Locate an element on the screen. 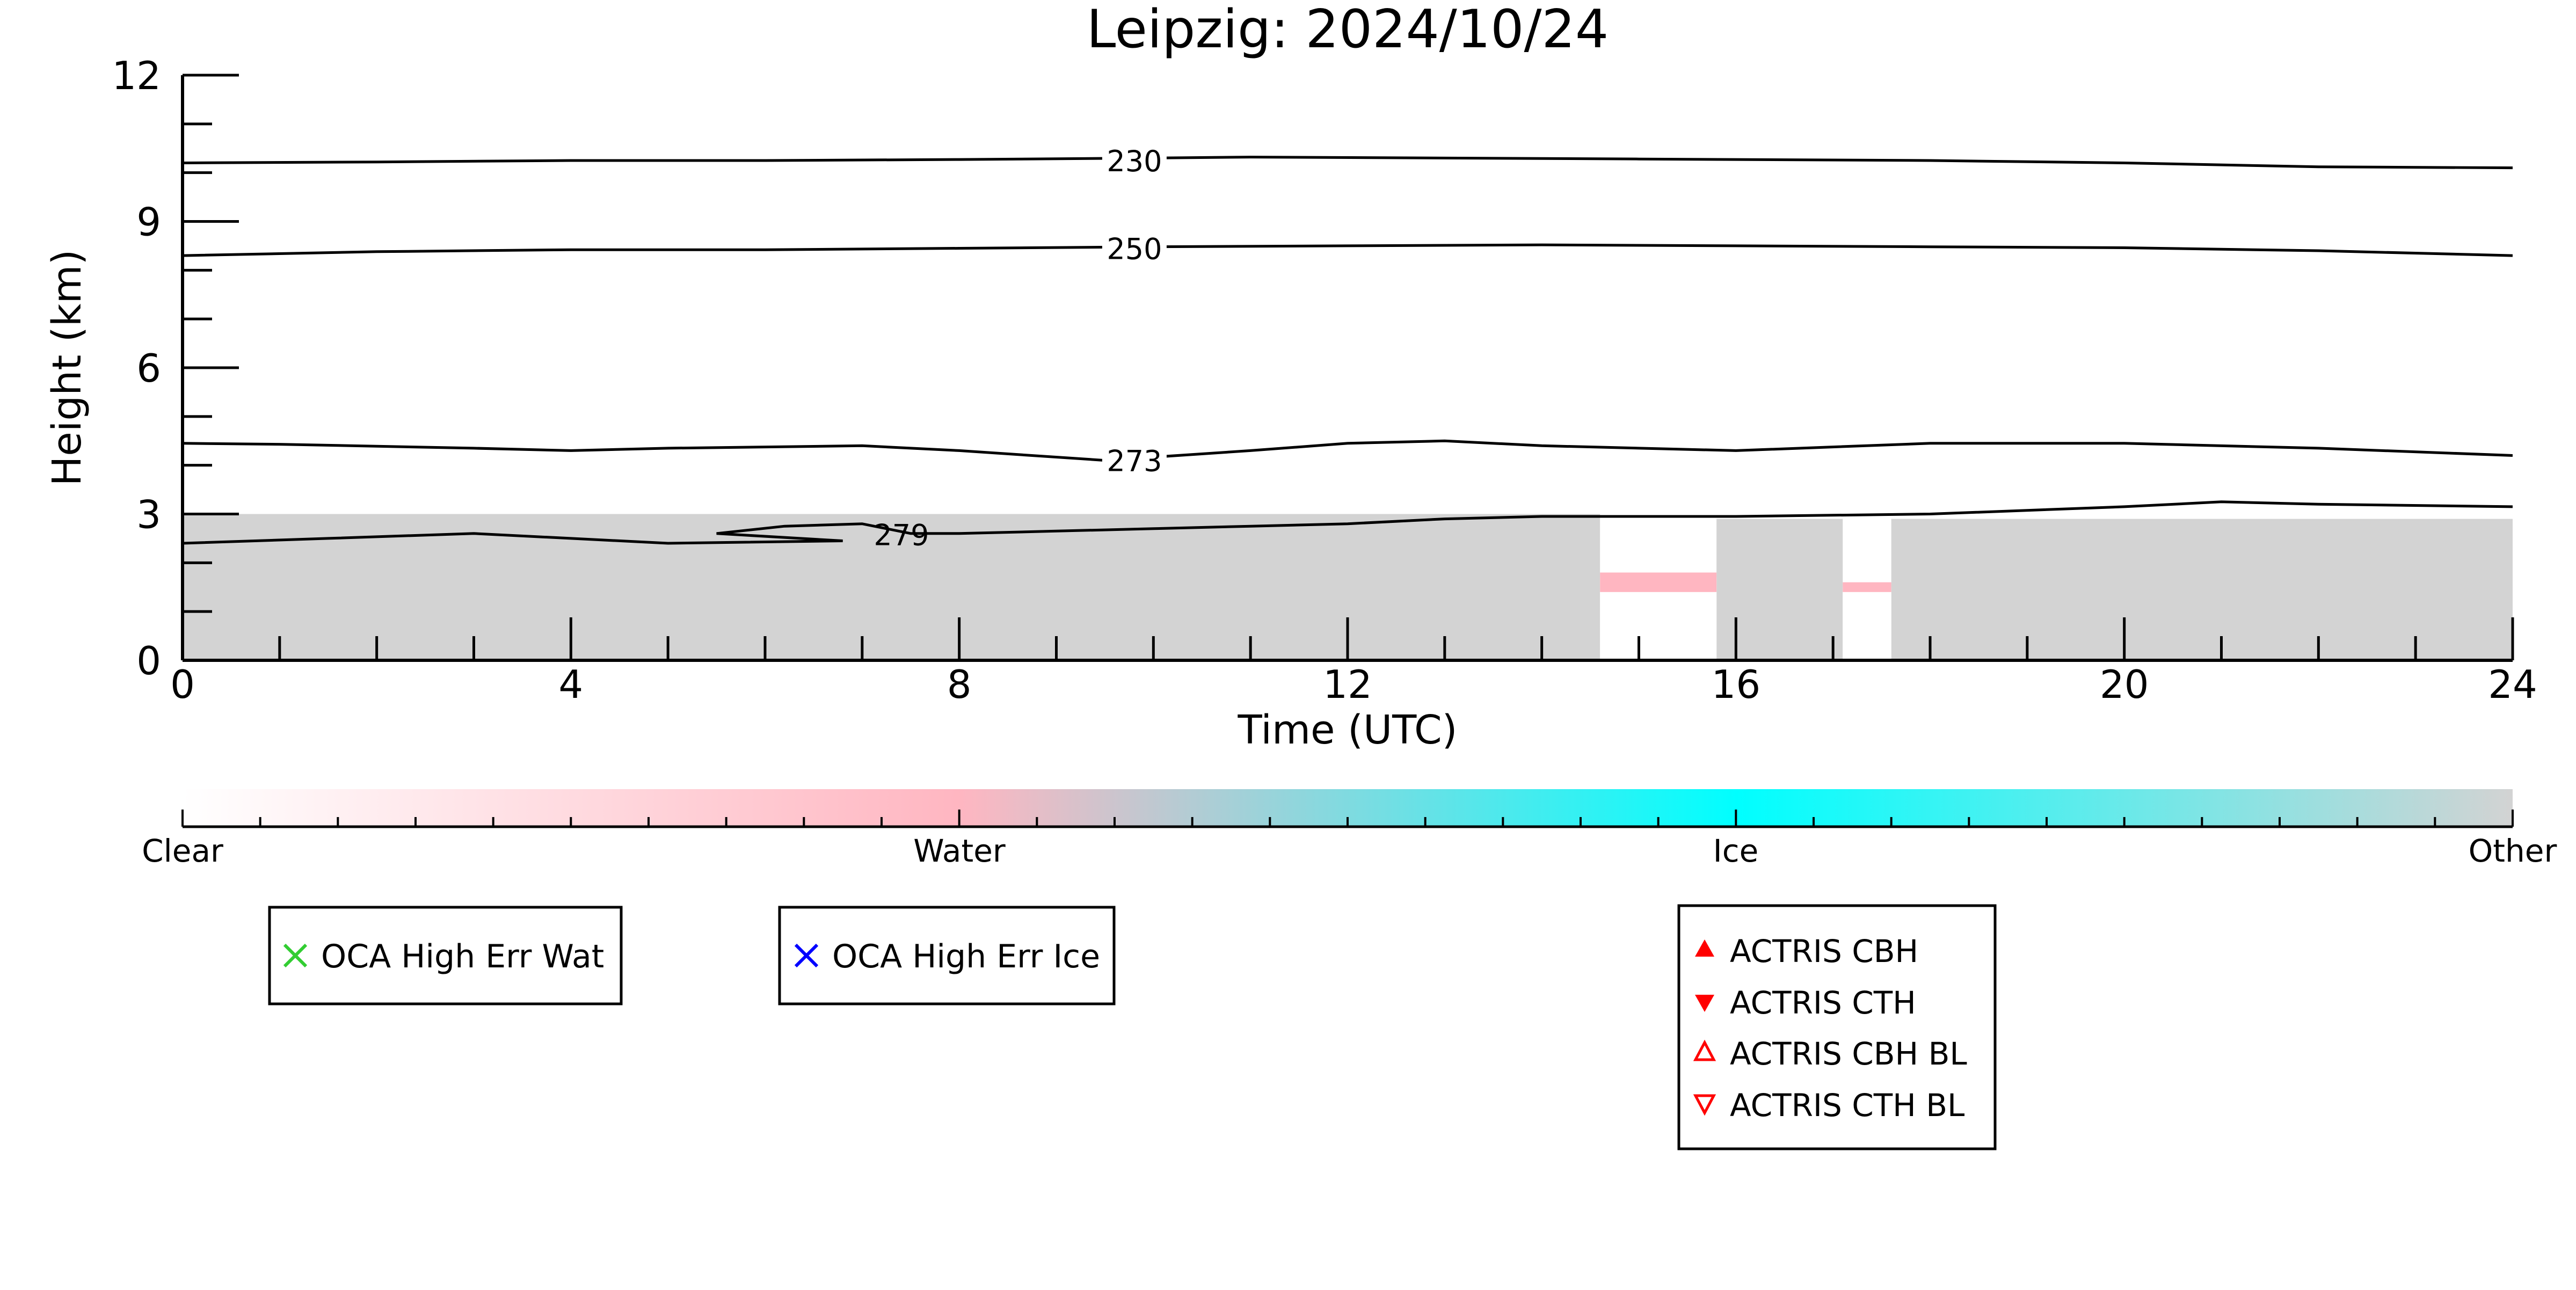 The image size is (2576, 1290). colorbar-label-other: Other is located at coordinates (2513, 851).